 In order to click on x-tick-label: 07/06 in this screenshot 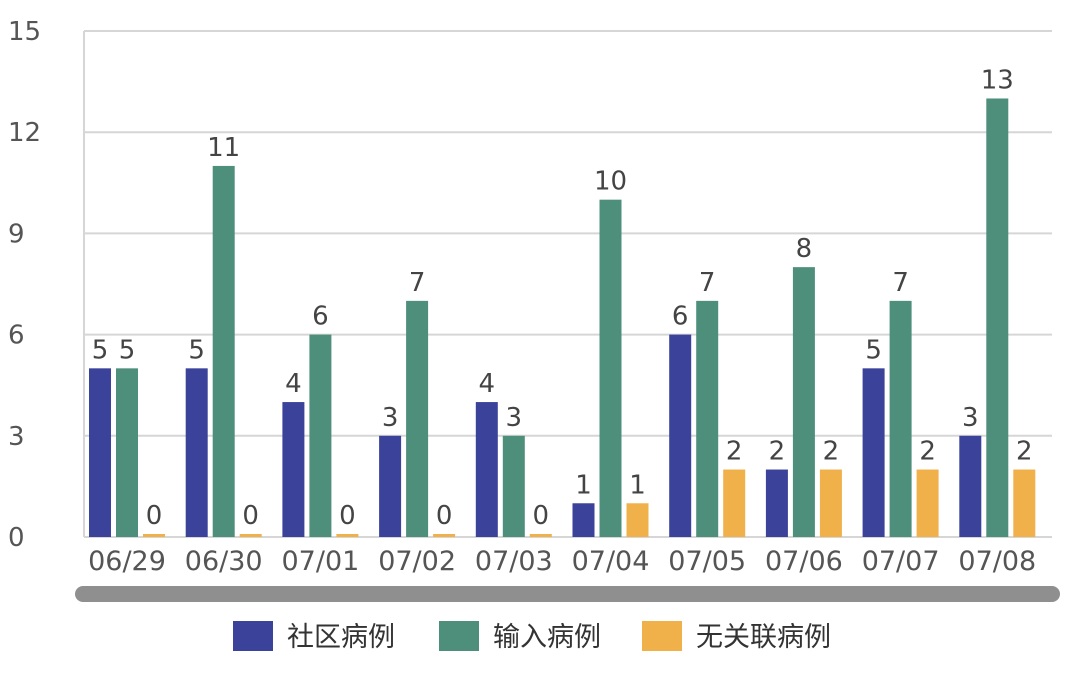, I will do `click(804, 561)`.